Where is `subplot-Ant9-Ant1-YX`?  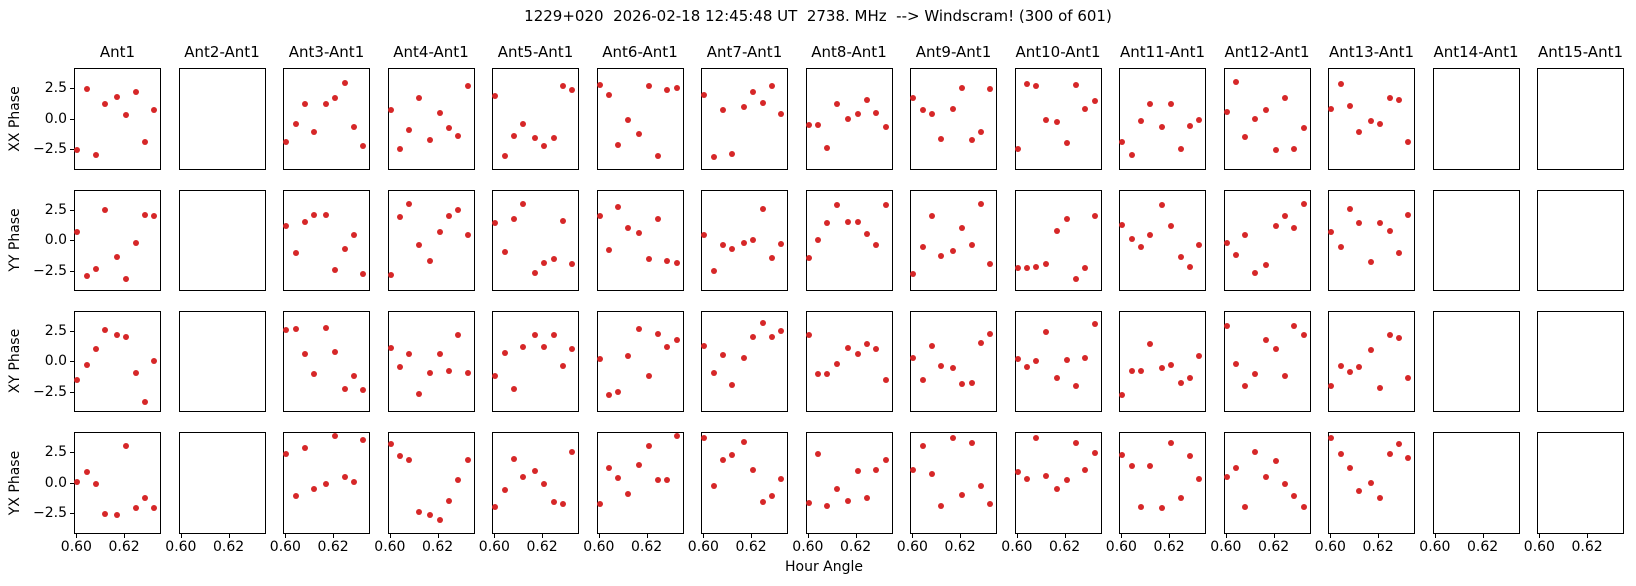 subplot-Ant9-Ant1-YX is located at coordinates (953, 483).